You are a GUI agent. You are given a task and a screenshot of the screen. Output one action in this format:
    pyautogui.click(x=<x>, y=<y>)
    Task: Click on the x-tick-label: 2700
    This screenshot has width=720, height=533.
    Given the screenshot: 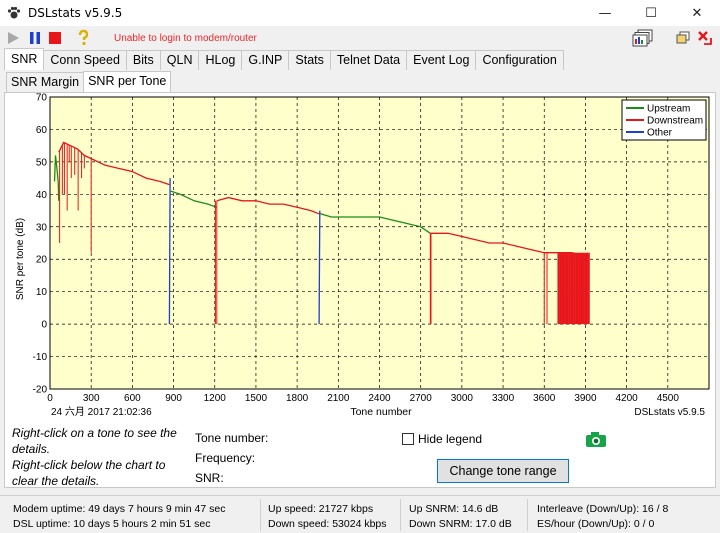 What is the action you would take?
    pyautogui.click(x=421, y=398)
    